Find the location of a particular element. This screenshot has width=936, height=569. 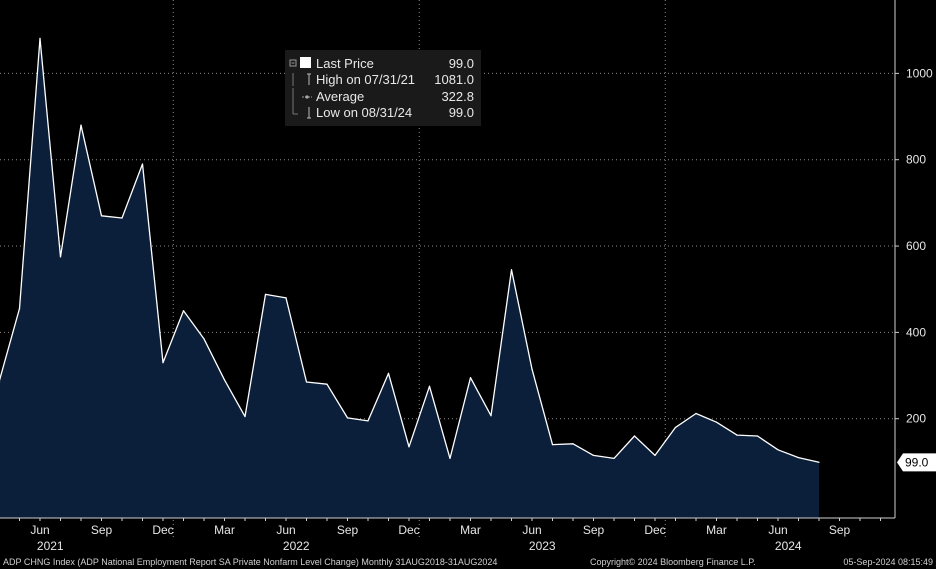

last-value-tag-label: 99.0 is located at coordinates (917, 462).